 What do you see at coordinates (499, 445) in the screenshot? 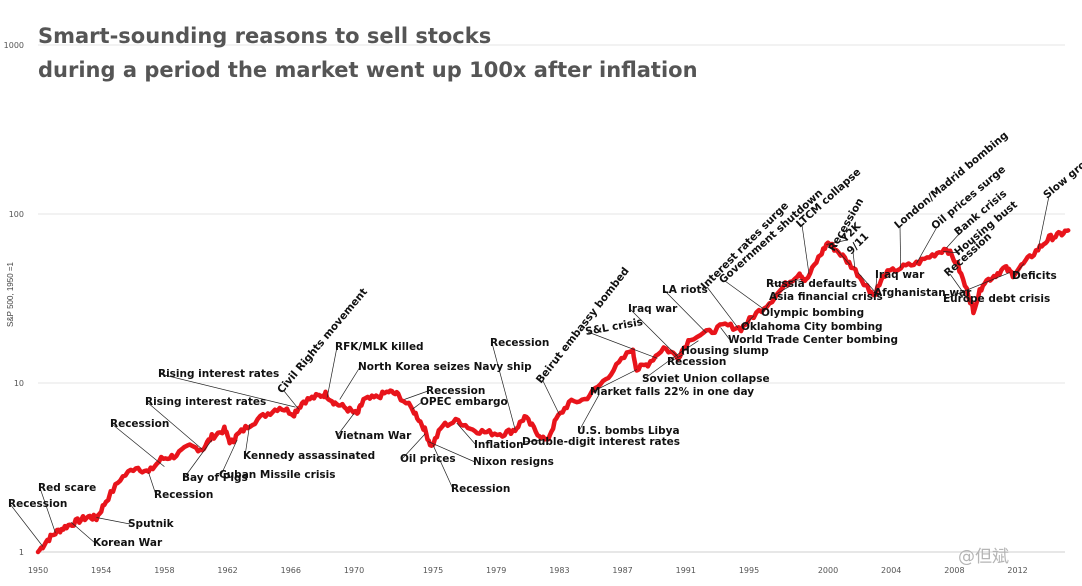
I see `annotation-label: Inflation` at bounding box center [499, 445].